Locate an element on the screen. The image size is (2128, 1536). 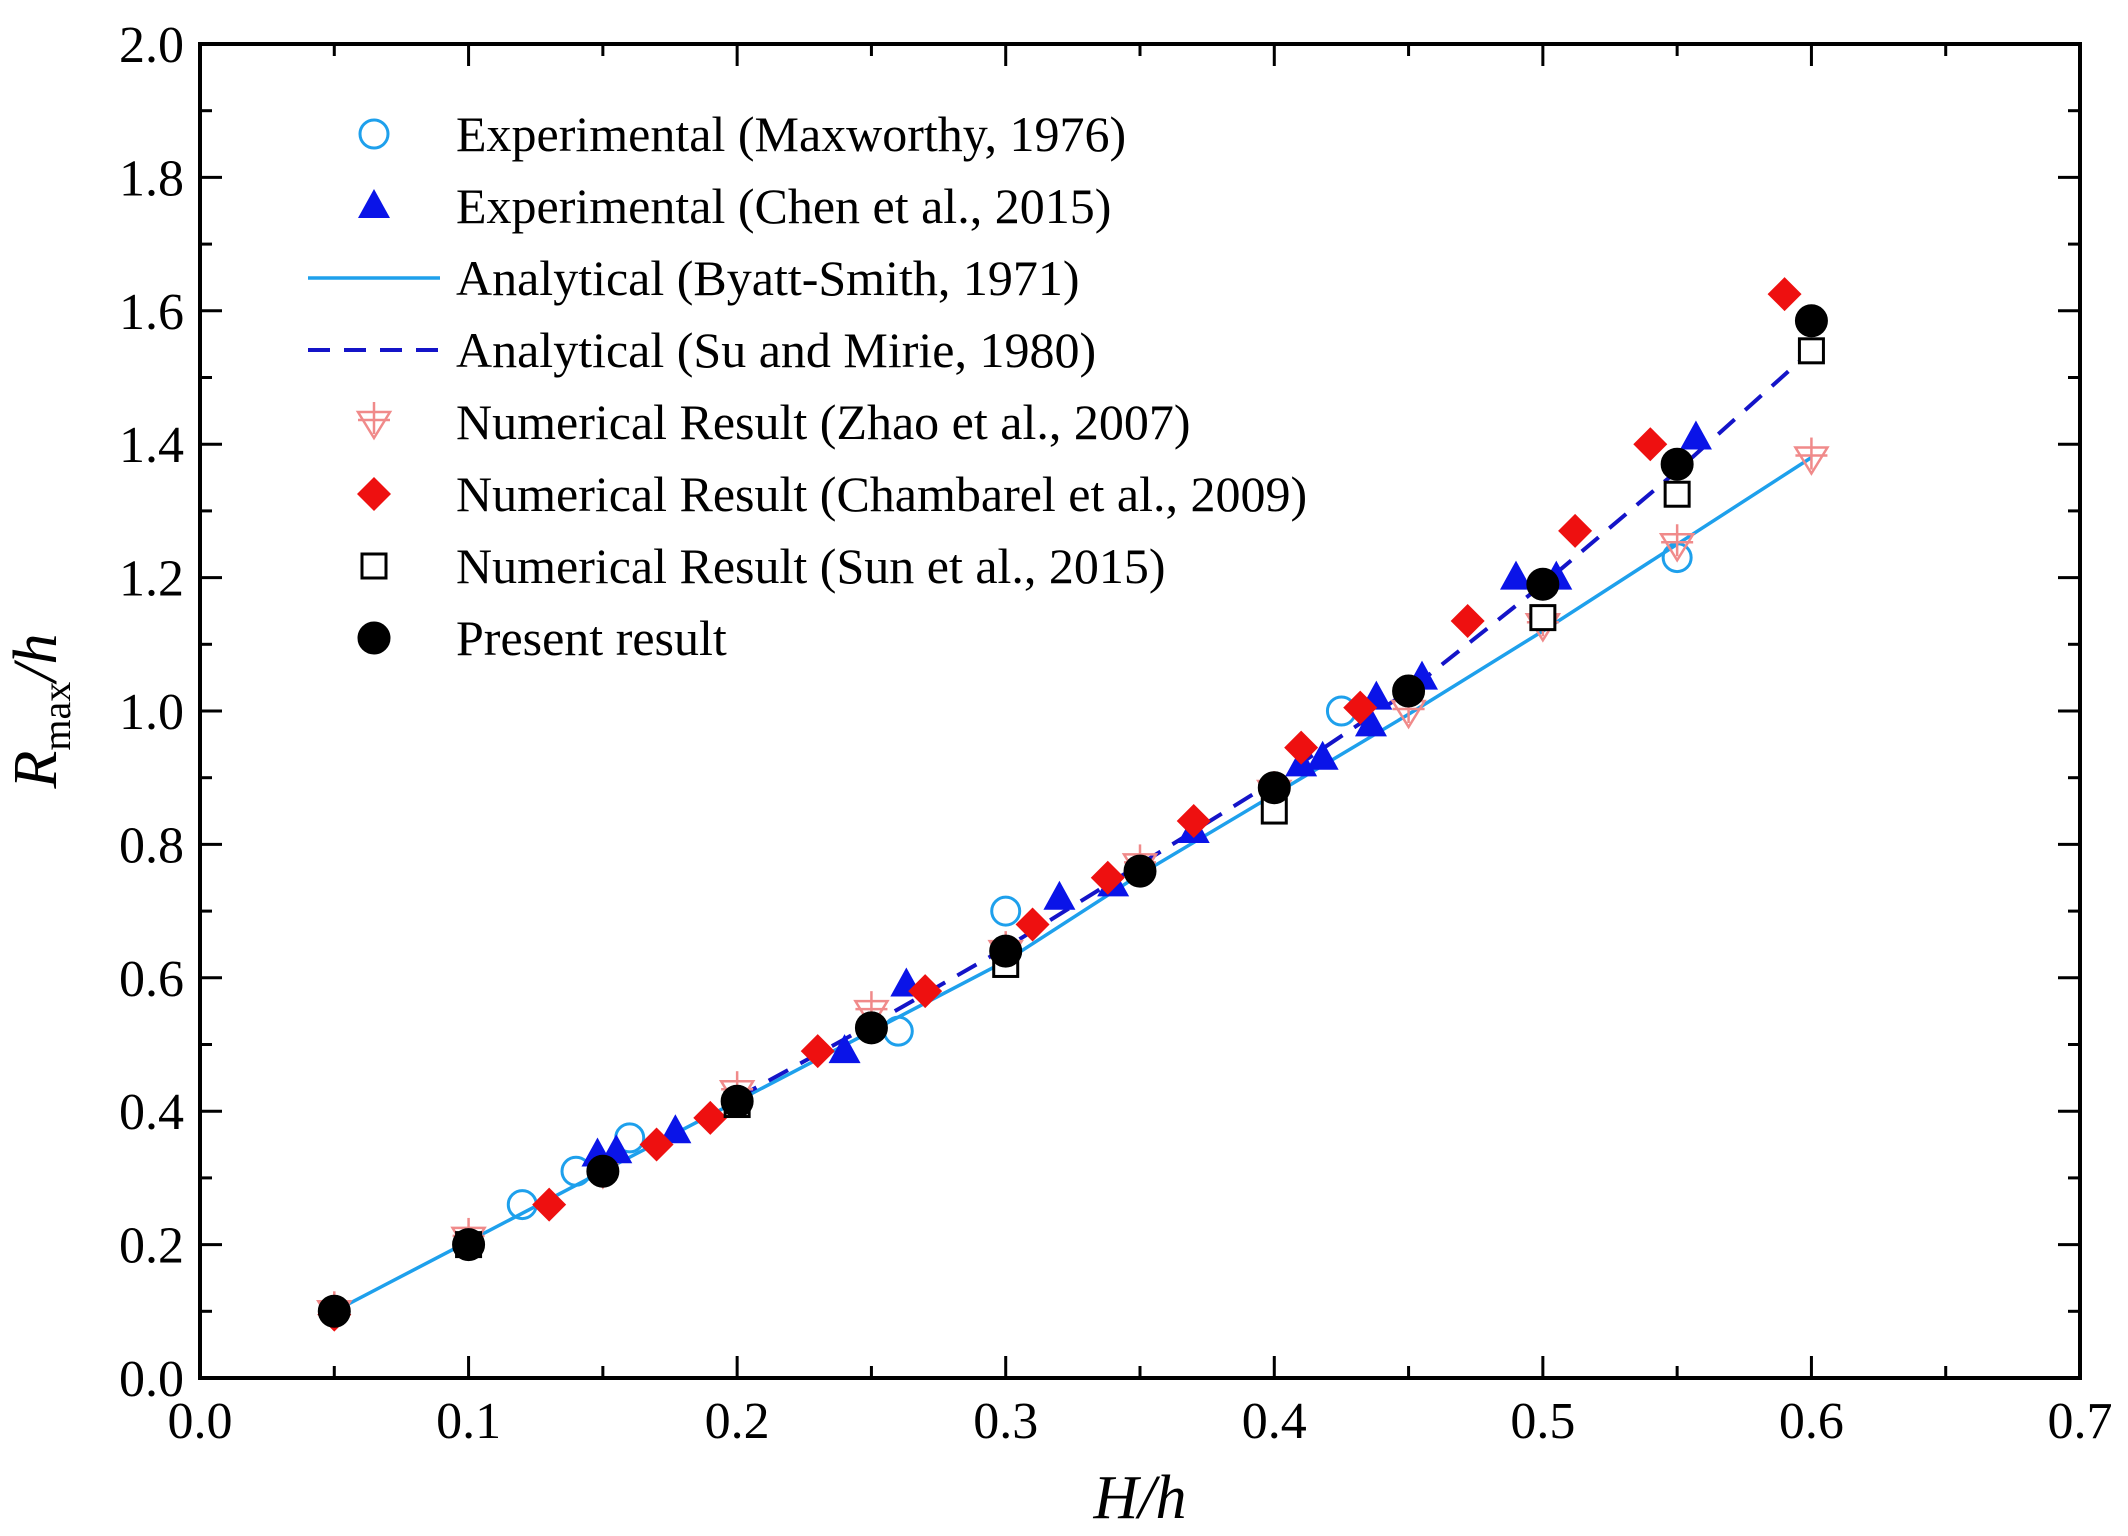
legend-item-su: Analytical (Su and Mirie, 1980) is located at coordinates (702, 350).